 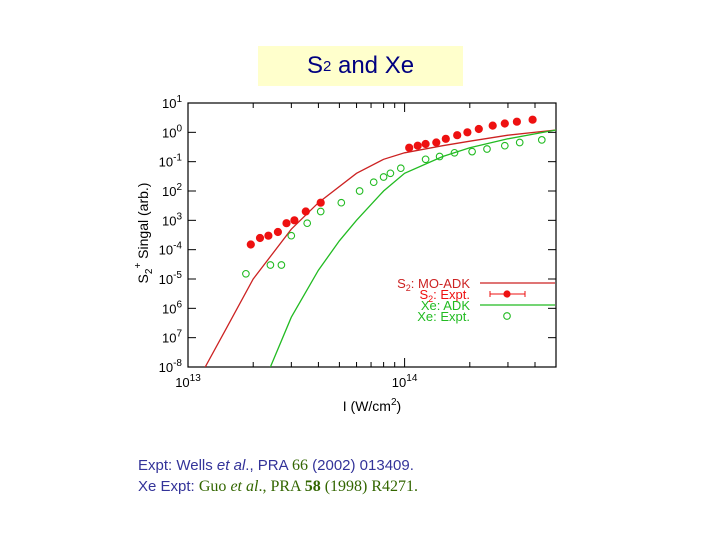 What do you see at coordinates (171, 278) in the screenshot?
I see `y-tick-label: 10⁻⁵` at bounding box center [171, 278].